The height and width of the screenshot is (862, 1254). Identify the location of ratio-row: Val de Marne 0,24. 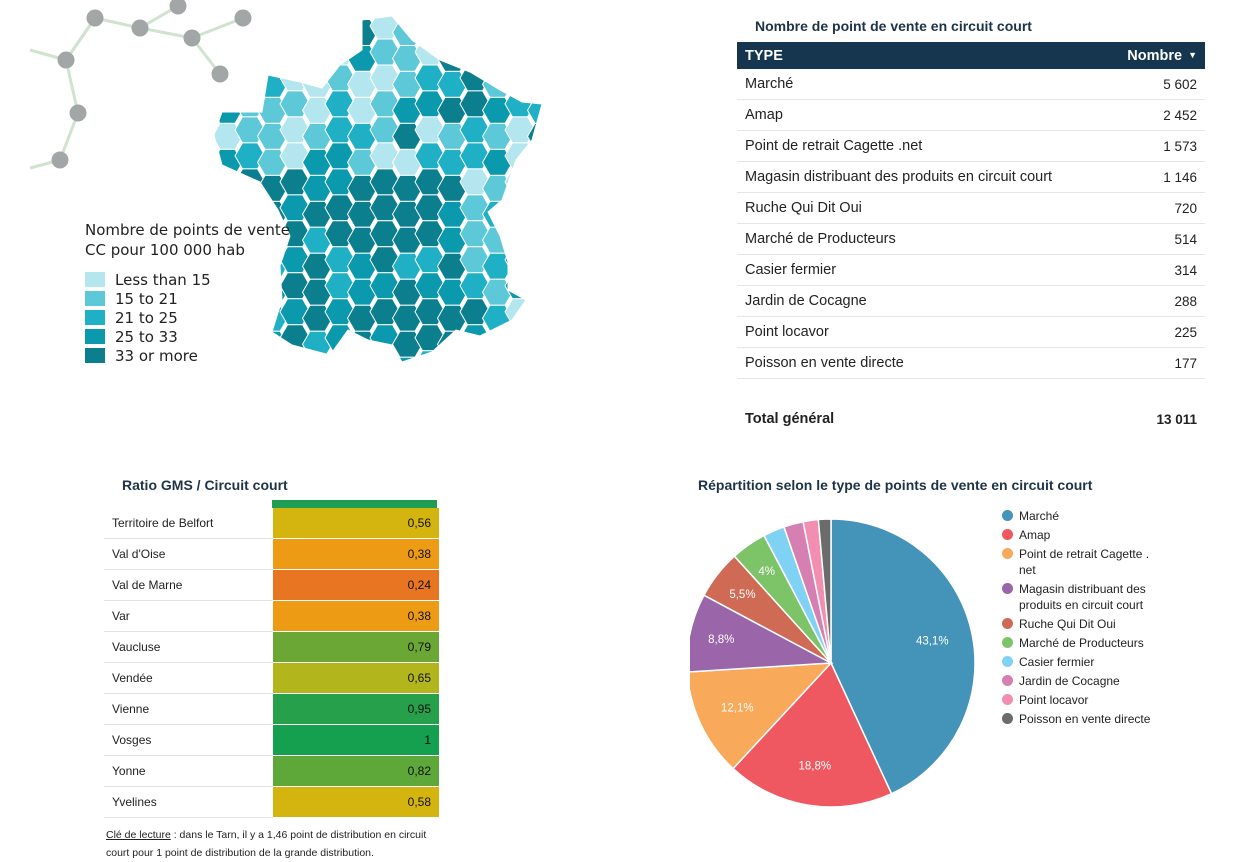
(271, 585).